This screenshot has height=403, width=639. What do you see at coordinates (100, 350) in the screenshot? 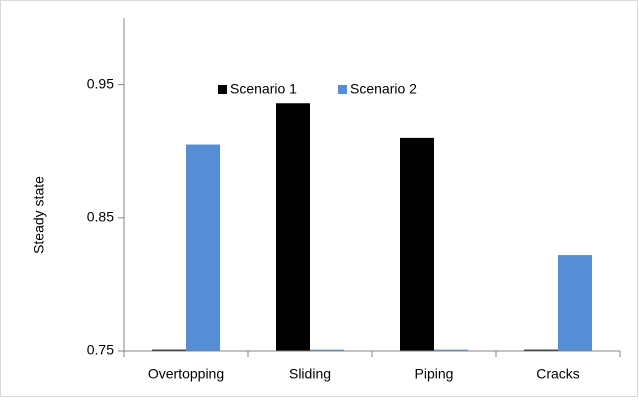
I see `y-tick-label: 0.75` at bounding box center [100, 350].